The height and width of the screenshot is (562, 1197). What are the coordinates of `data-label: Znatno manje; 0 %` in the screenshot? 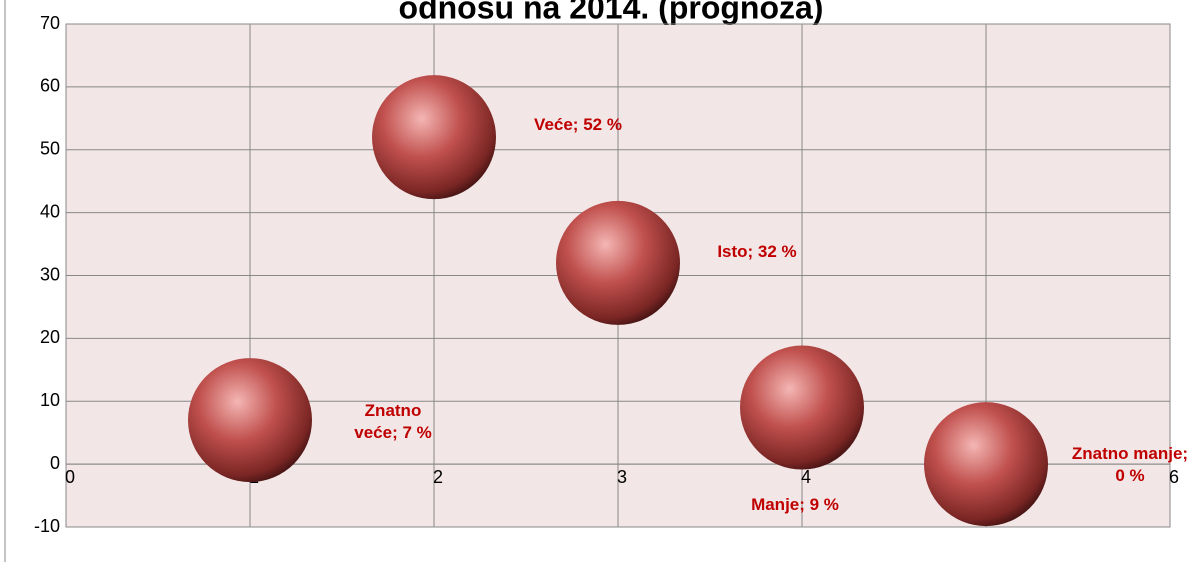 It's located at (1130, 465).